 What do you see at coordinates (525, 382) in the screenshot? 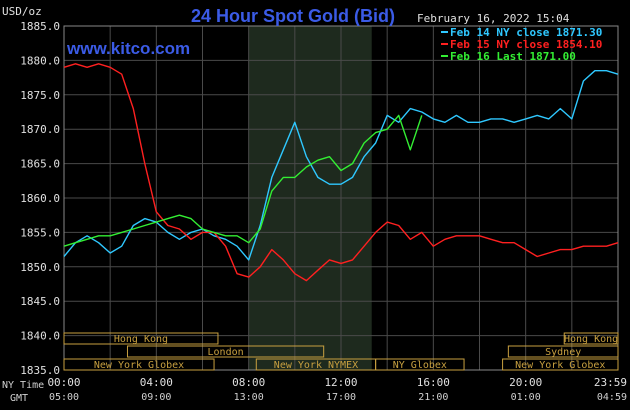
I see `x-tick-label: 20:00` at bounding box center [525, 382].